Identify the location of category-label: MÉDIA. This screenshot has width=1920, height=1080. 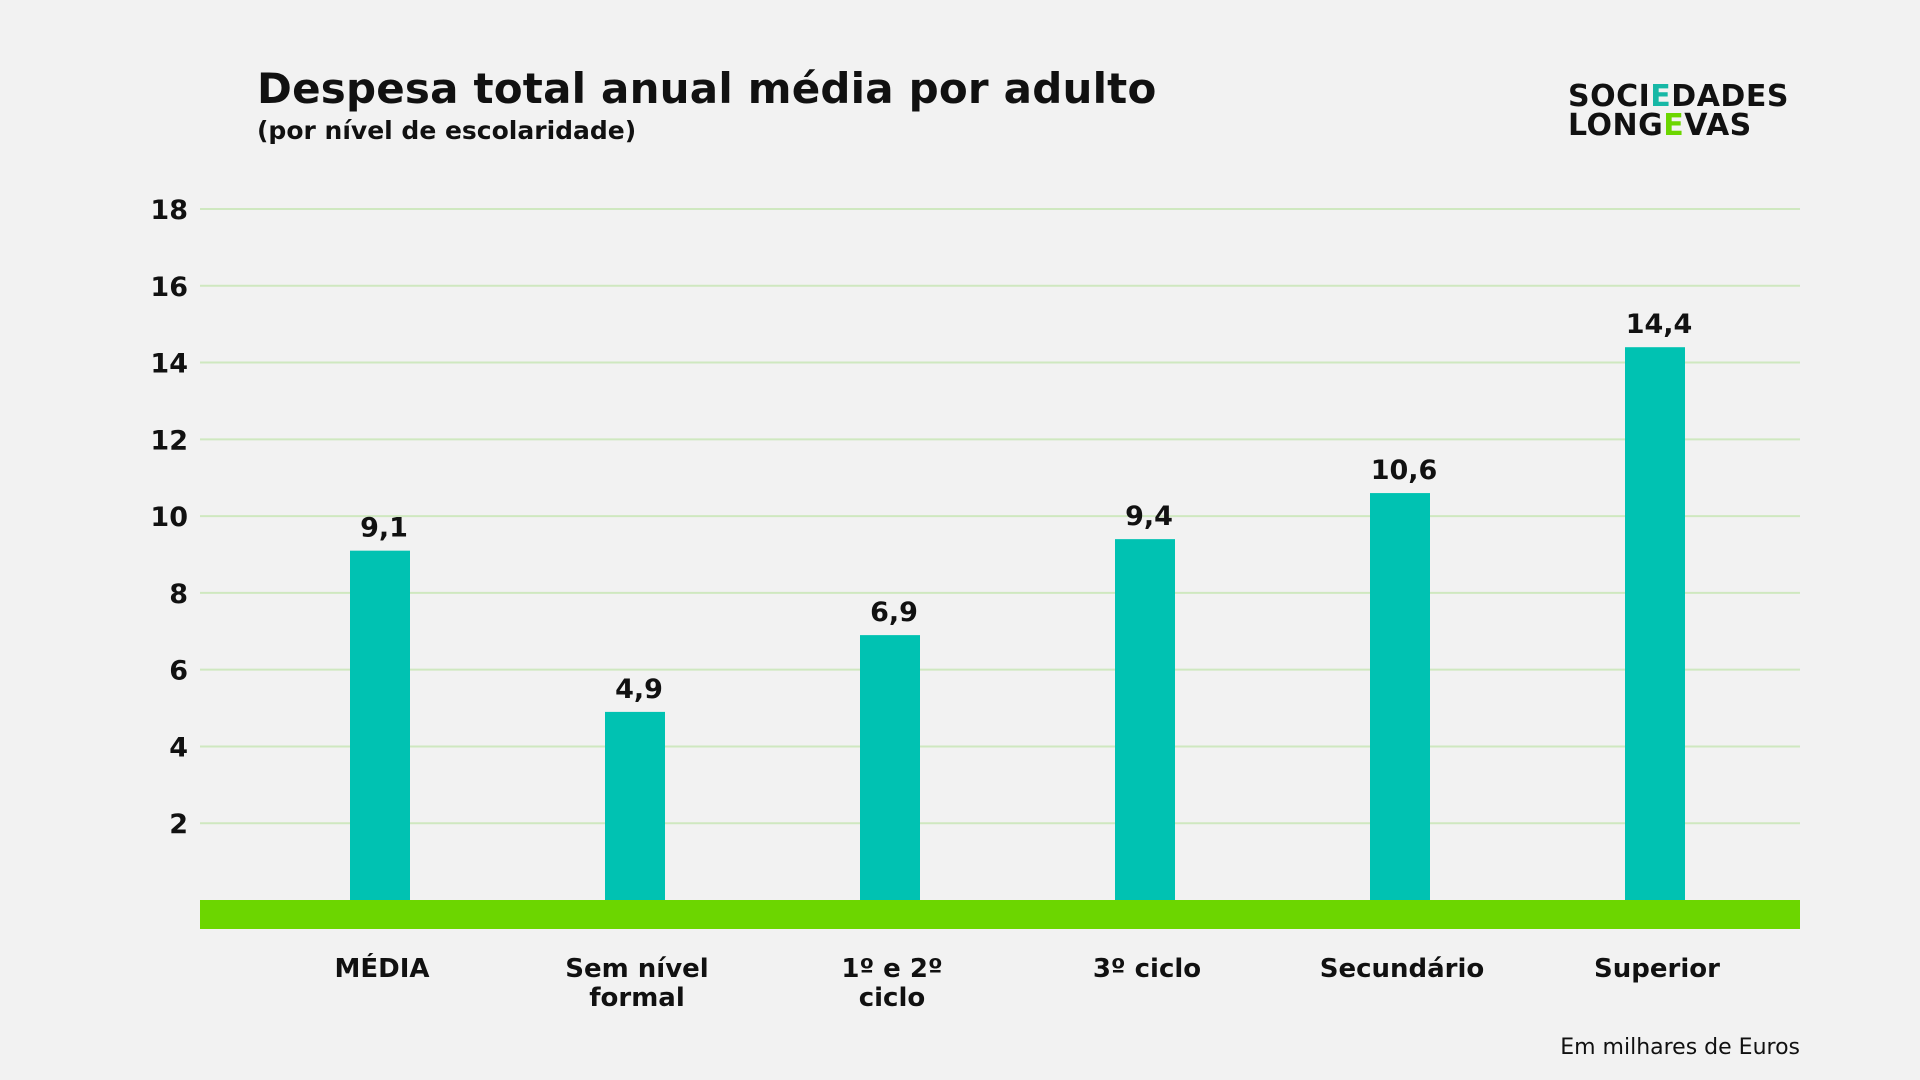
(381, 968).